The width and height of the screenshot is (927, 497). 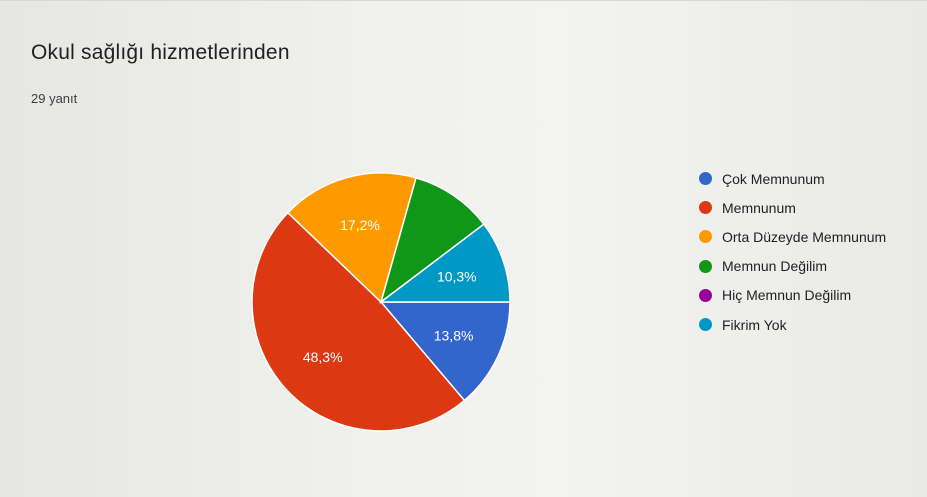 I want to click on legend-item: Hiç Memnun Değilim, so click(x=792, y=295).